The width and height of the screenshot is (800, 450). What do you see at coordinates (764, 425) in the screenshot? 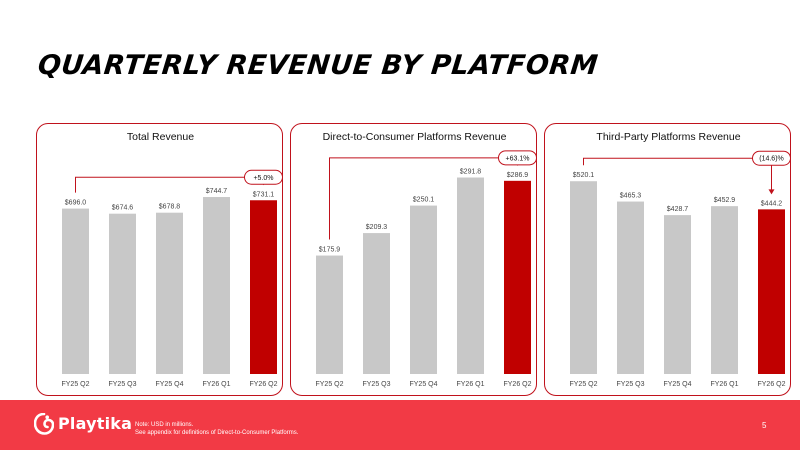
I see `page-number: 5` at bounding box center [764, 425].